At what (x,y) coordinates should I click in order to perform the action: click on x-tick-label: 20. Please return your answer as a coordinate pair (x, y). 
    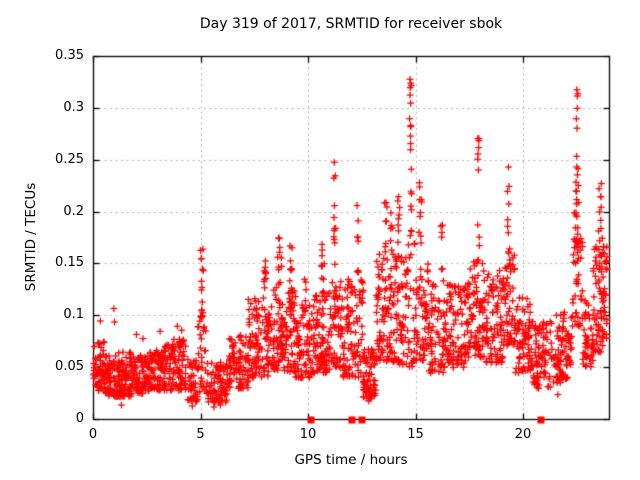
    Looking at the image, I should click on (523, 434).